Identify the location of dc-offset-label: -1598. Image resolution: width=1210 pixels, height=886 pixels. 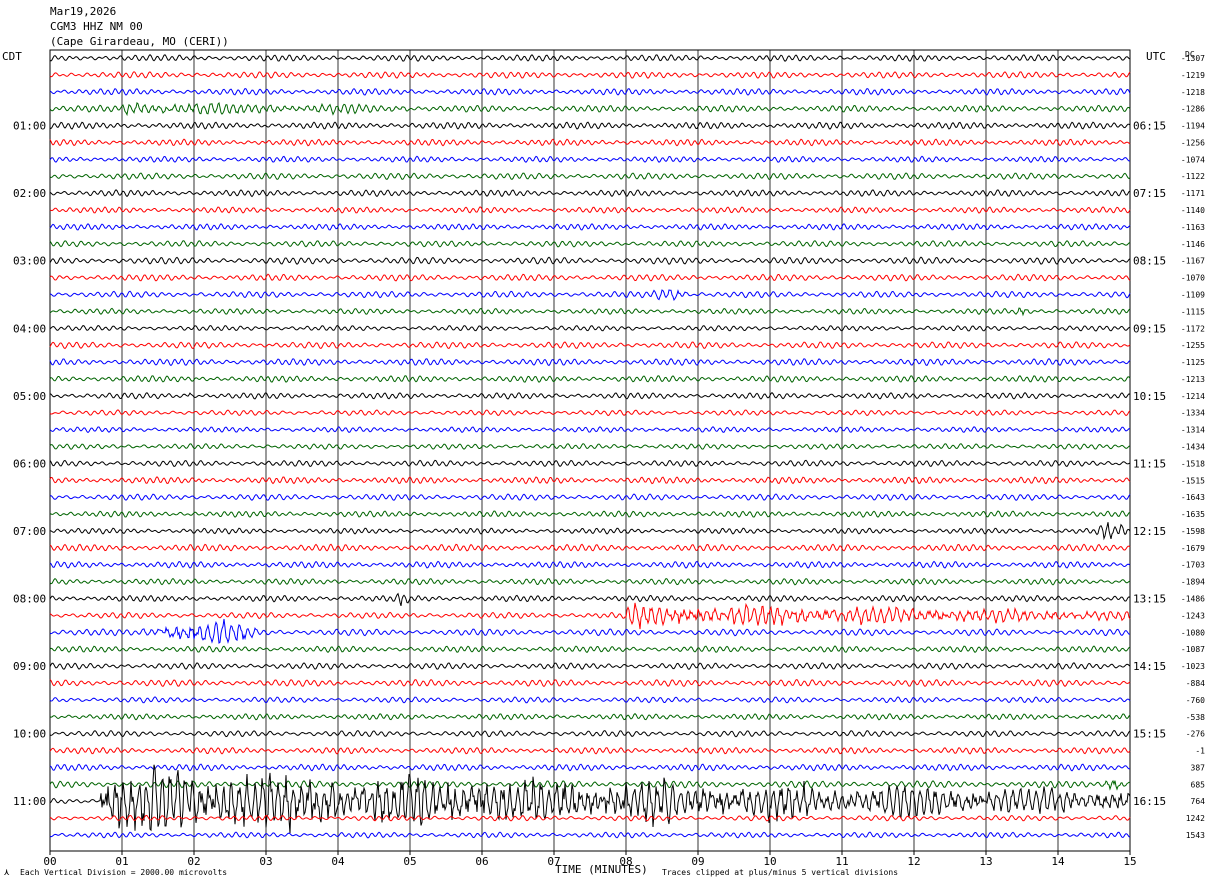
(1193, 531).